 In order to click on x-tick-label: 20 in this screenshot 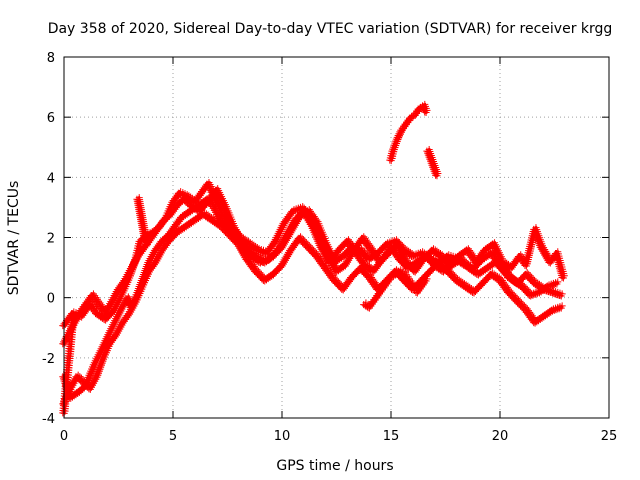, I will do `click(500, 436)`.